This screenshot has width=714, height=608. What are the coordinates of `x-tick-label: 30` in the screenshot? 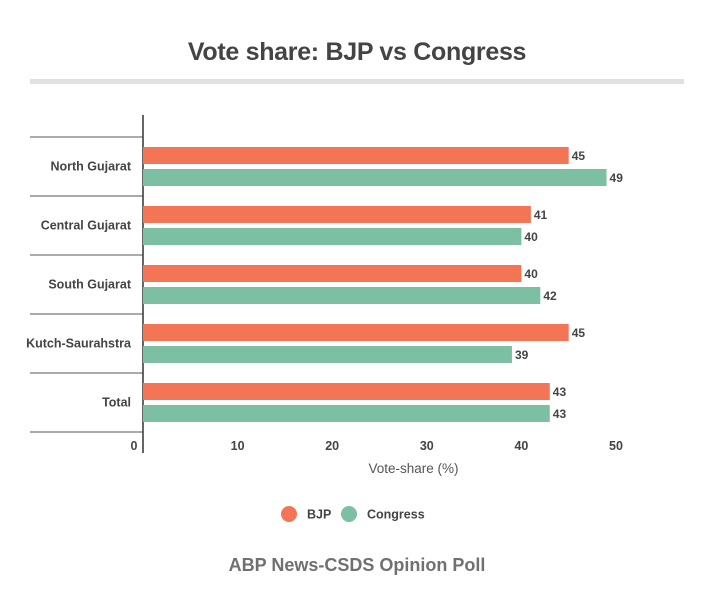 It's located at (427, 446).